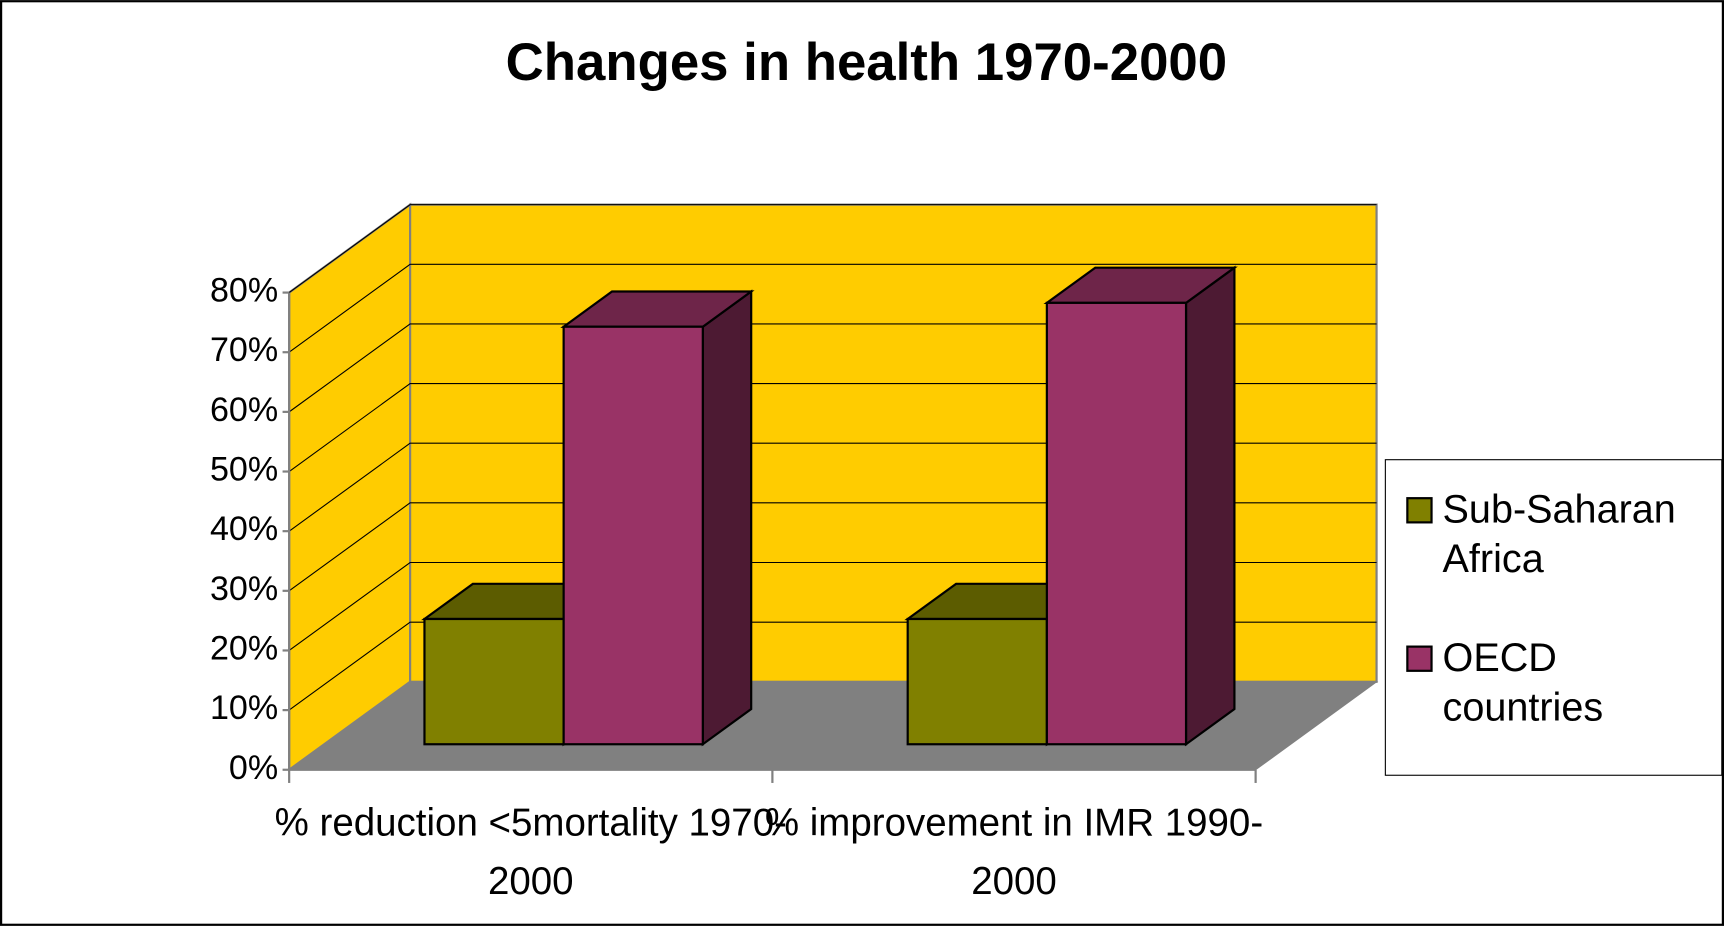  I want to click on y-tick-label: 80%, so click(244, 291).